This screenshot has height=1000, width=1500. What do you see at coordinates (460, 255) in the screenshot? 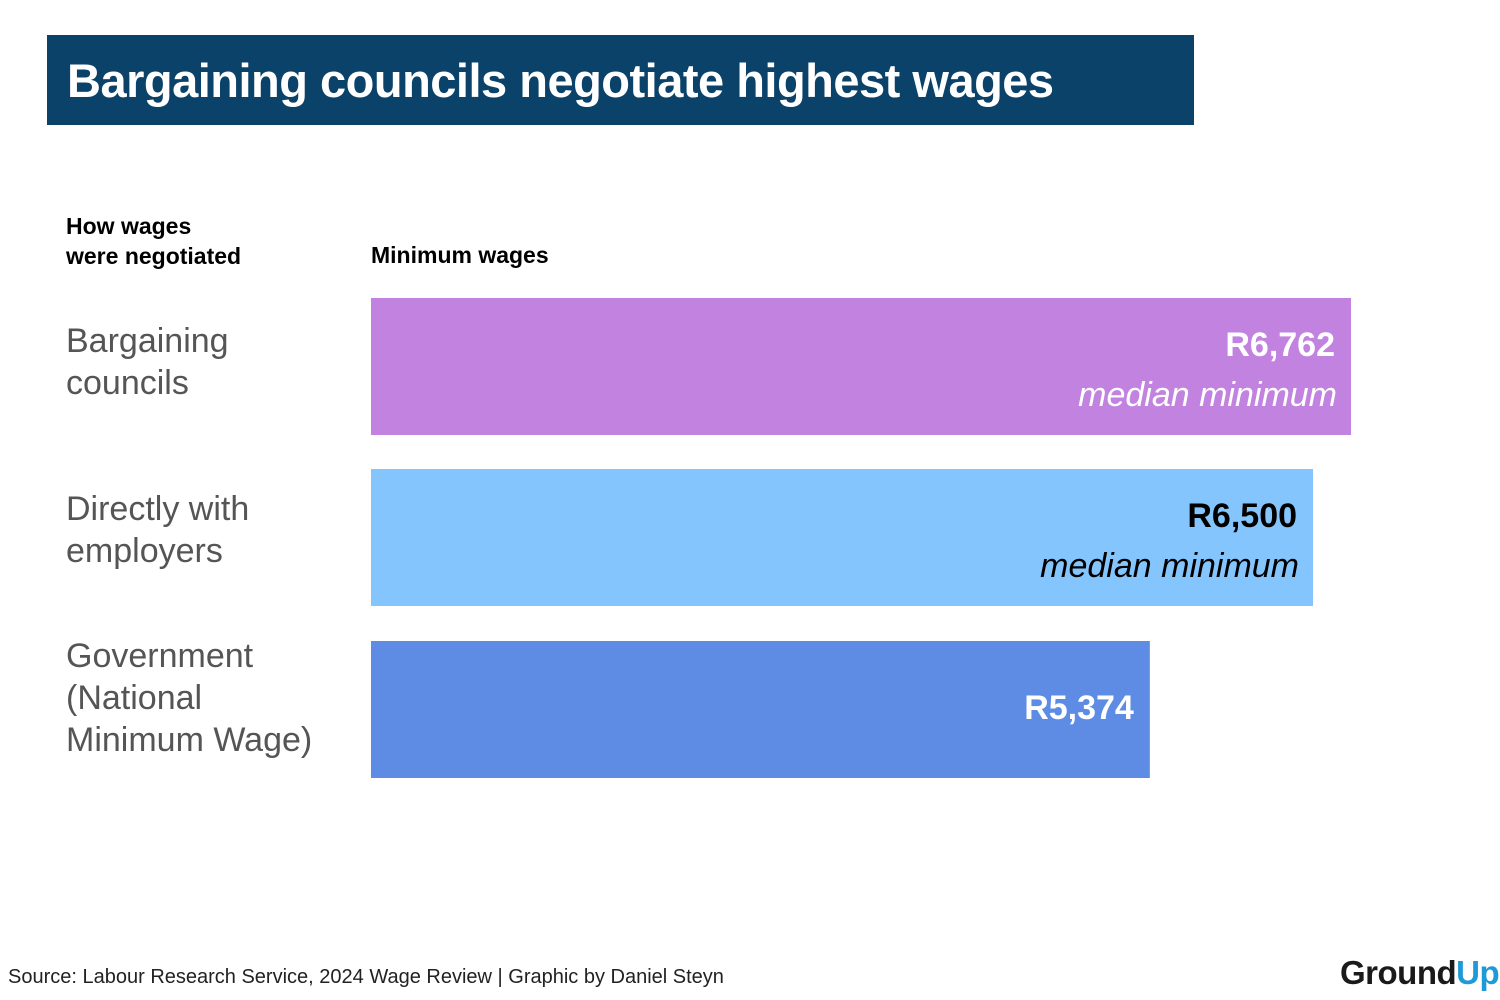
I see `value-header: Minimum wages` at bounding box center [460, 255].